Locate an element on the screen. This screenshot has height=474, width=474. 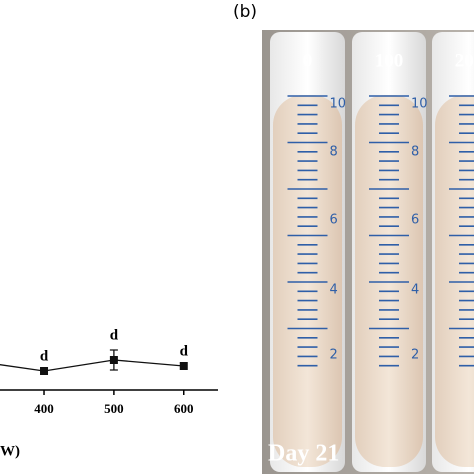
tube-label: 100 is located at coordinates (389, 60).